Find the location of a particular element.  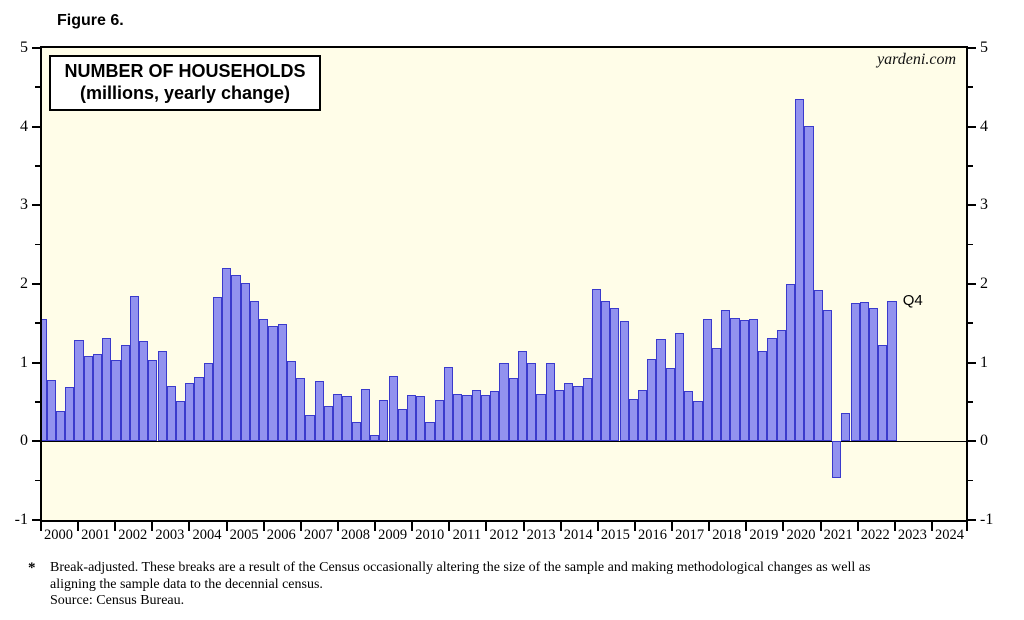

bar-2006Q1 is located at coordinates (273, 383).